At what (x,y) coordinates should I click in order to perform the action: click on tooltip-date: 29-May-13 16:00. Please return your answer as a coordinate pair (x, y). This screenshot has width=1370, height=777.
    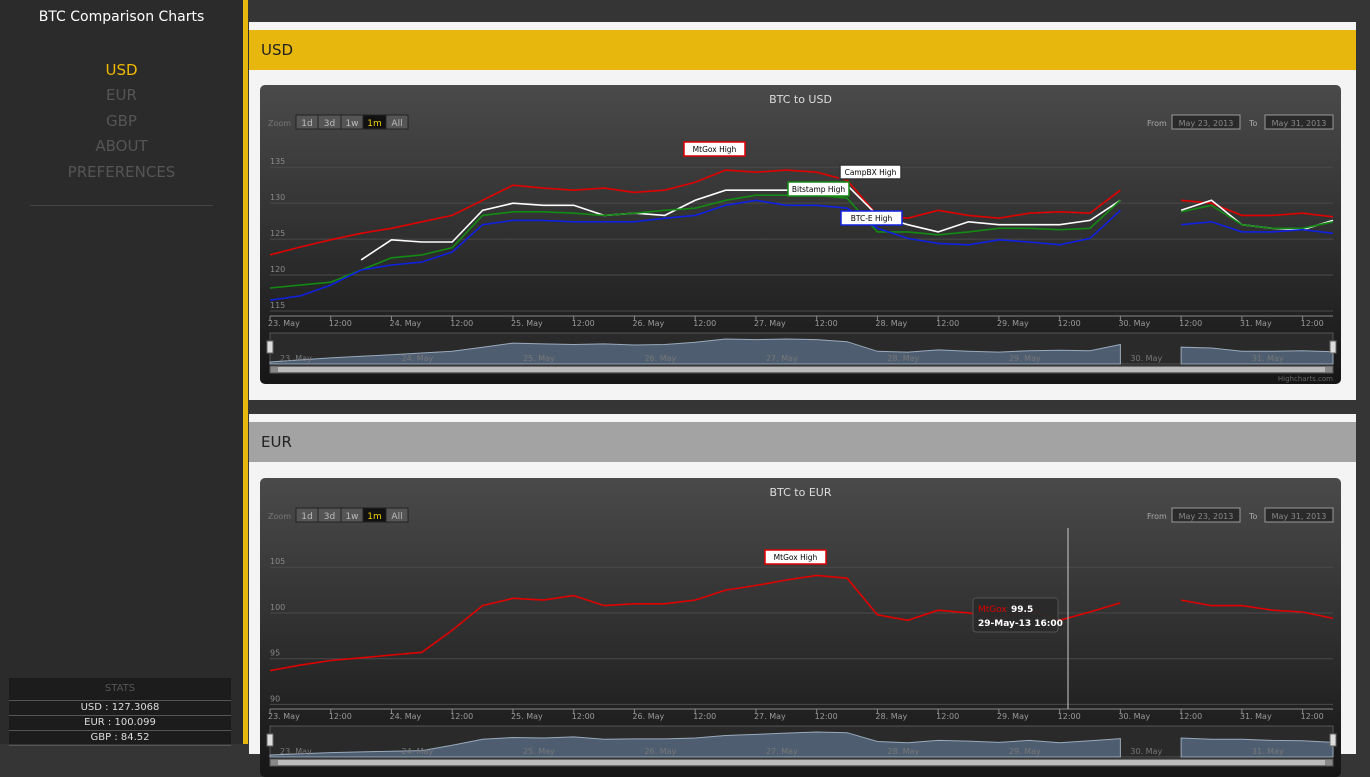
    Looking at the image, I should click on (1020, 624).